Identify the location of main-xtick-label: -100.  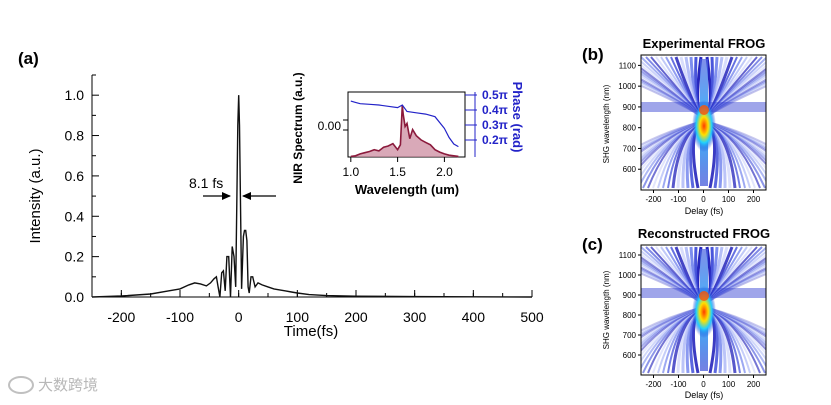
(180, 317).